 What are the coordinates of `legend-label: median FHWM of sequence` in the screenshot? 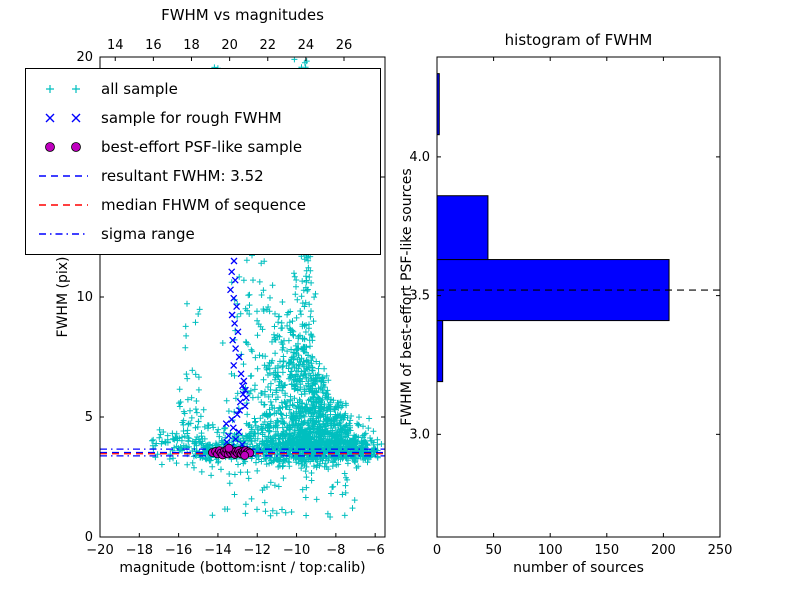 It's located at (203, 205).